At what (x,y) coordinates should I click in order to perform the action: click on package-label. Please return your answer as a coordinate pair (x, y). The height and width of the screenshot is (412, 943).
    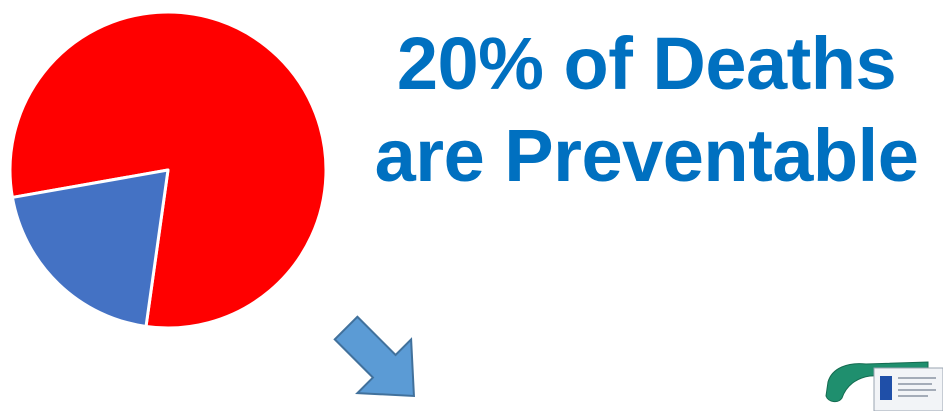
    Looking at the image, I should click on (886, 388).